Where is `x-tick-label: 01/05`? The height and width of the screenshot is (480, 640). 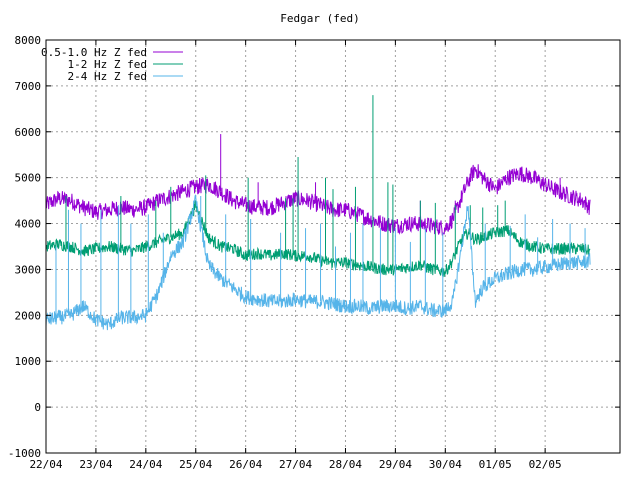 x-tick-label: 01/05 is located at coordinates (495, 464).